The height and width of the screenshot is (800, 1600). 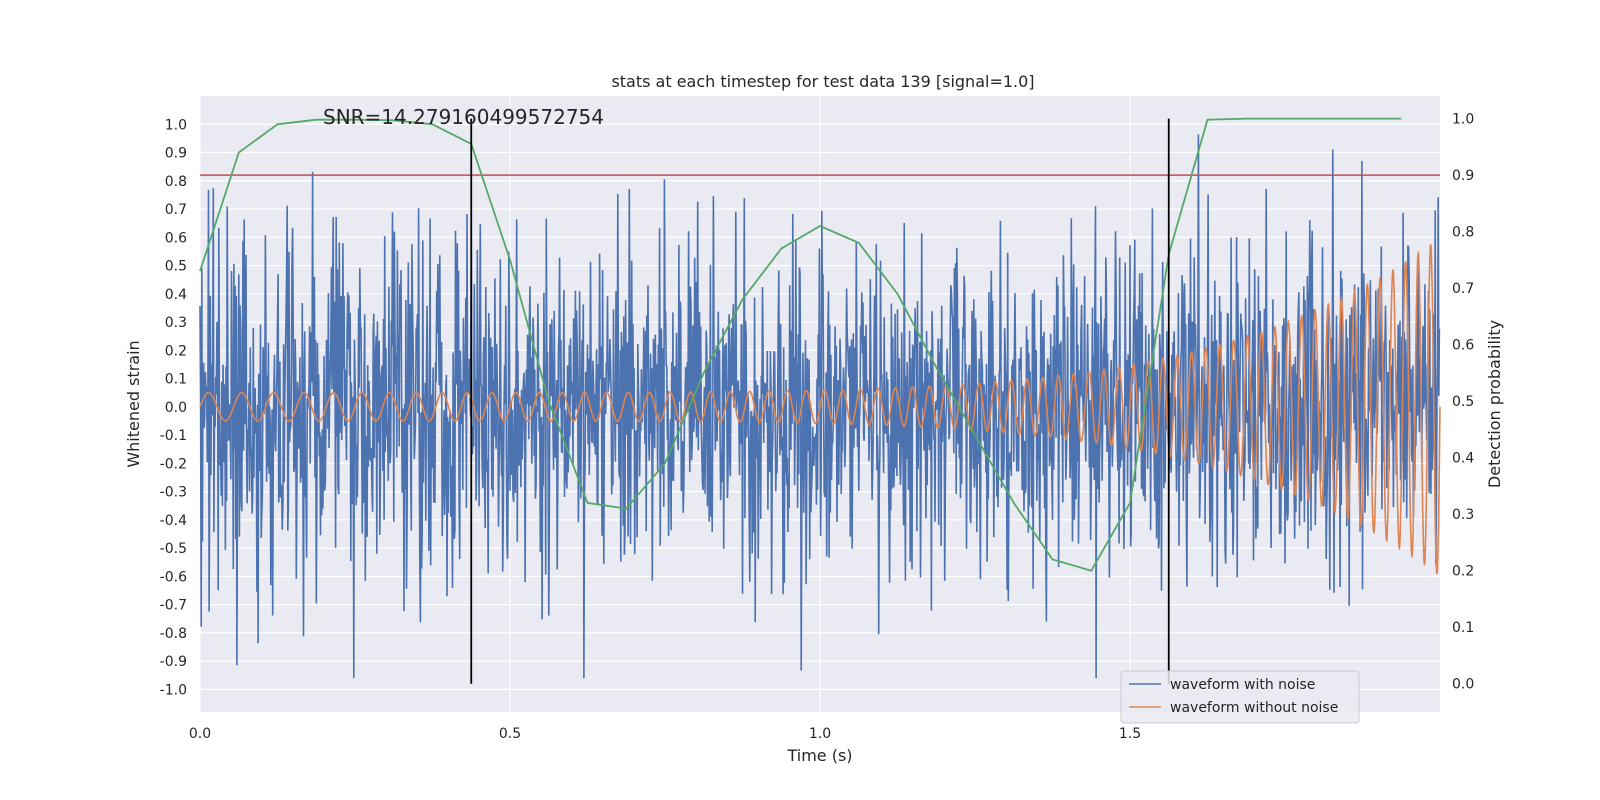 I want to click on y-tick-left-9: 0.1, so click(x=176, y=380).